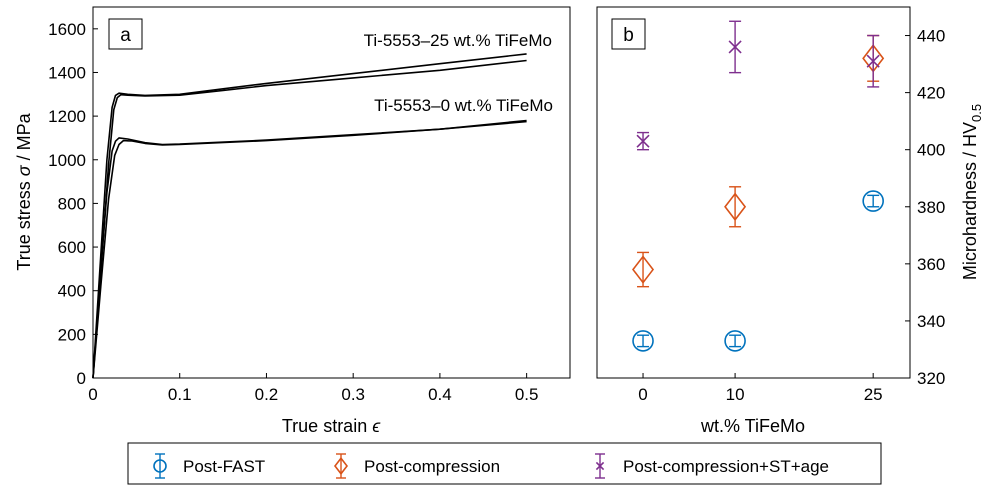  Describe the element at coordinates (931, 378) in the screenshot. I see `y-tick-label: 320` at that location.